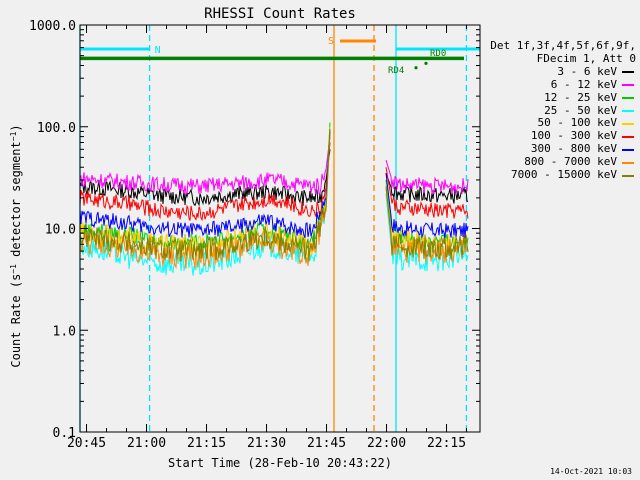 The image size is (640, 480). What do you see at coordinates (13, 136) in the screenshot?
I see `y-axis-label-exp2: −1` at bounding box center [13, 136].